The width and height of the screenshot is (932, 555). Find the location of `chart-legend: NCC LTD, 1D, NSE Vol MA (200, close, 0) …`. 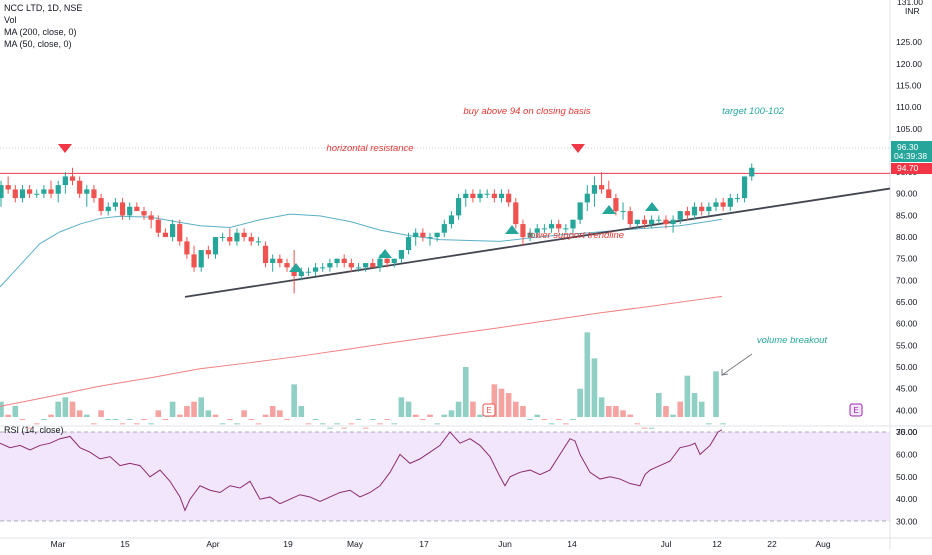

chart-legend: NCC LTD, 1D, NSE Vol MA (200, close, 0) … is located at coordinates (43, 26).